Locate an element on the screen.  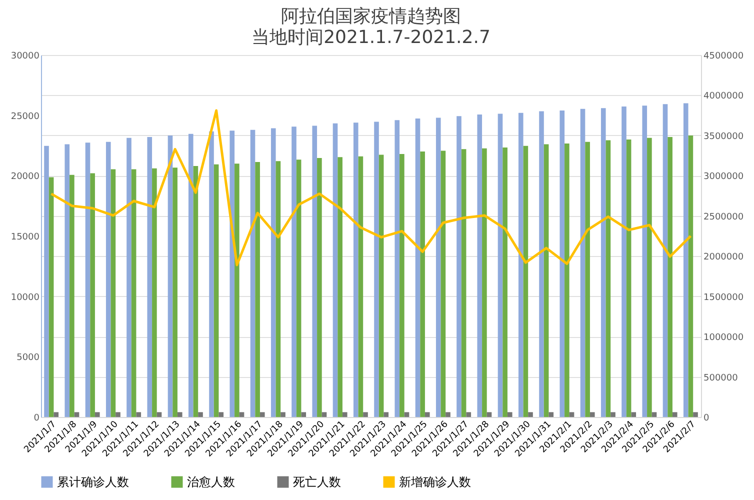
y-tick-label: 0 is located at coordinates (37, 419).